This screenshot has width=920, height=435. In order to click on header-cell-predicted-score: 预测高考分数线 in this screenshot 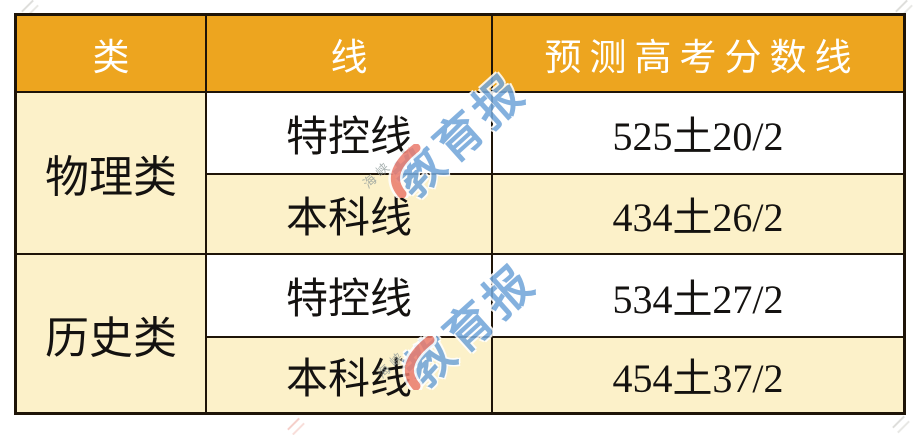, I will do `click(698, 54)`.